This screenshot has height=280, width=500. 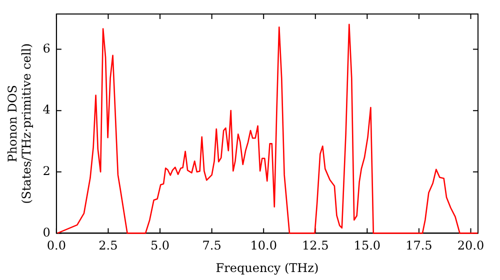 I want to click on y-tick-label: 4, so click(x=46, y=109).